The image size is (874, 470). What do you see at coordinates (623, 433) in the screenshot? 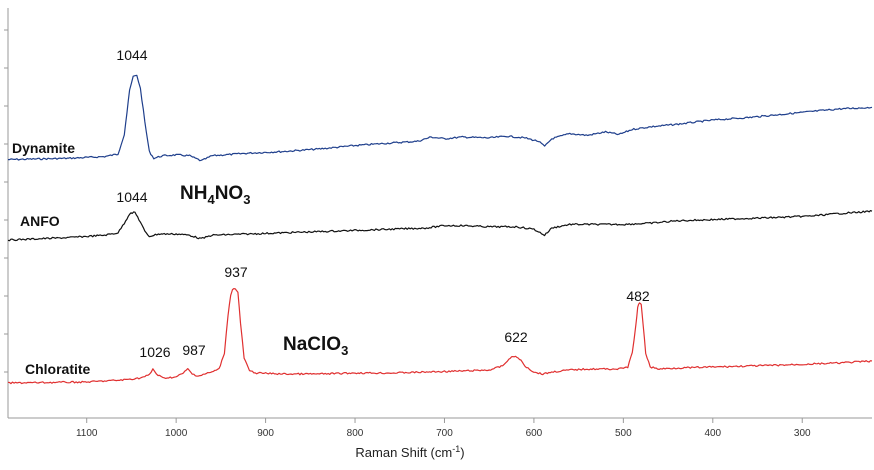
I see `x-tick-label-500: 500` at bounding box center [623, 433].